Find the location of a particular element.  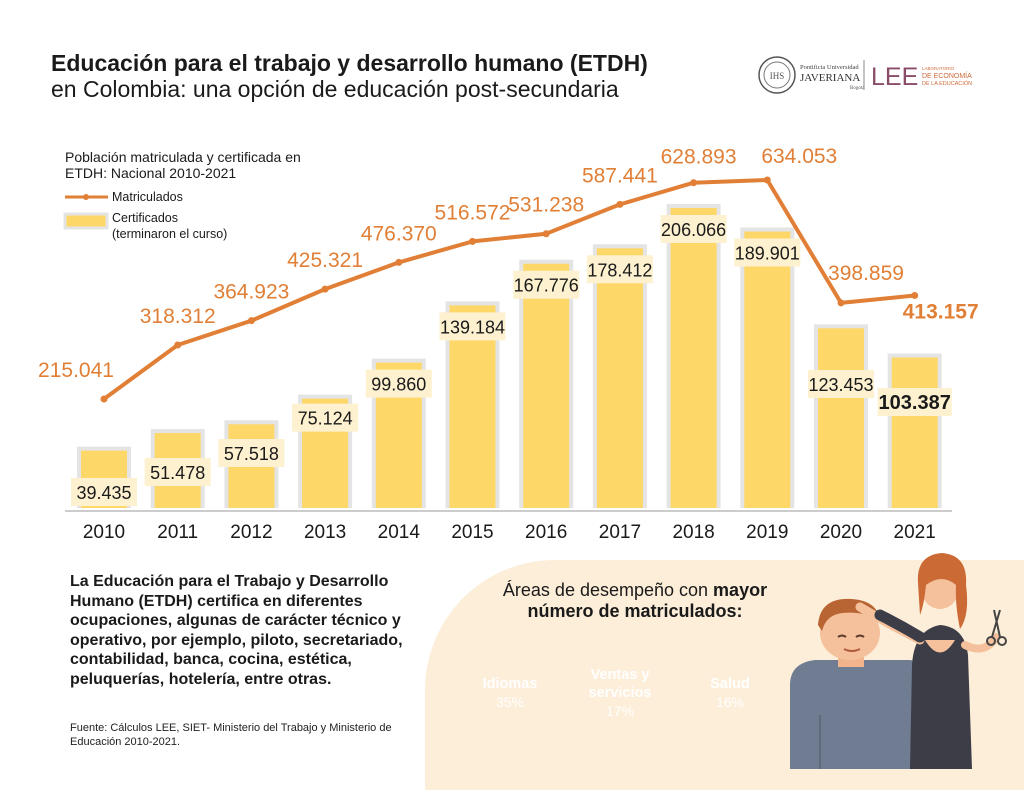

bar-value-label: 39.435 is located at coordinates (103, 493).